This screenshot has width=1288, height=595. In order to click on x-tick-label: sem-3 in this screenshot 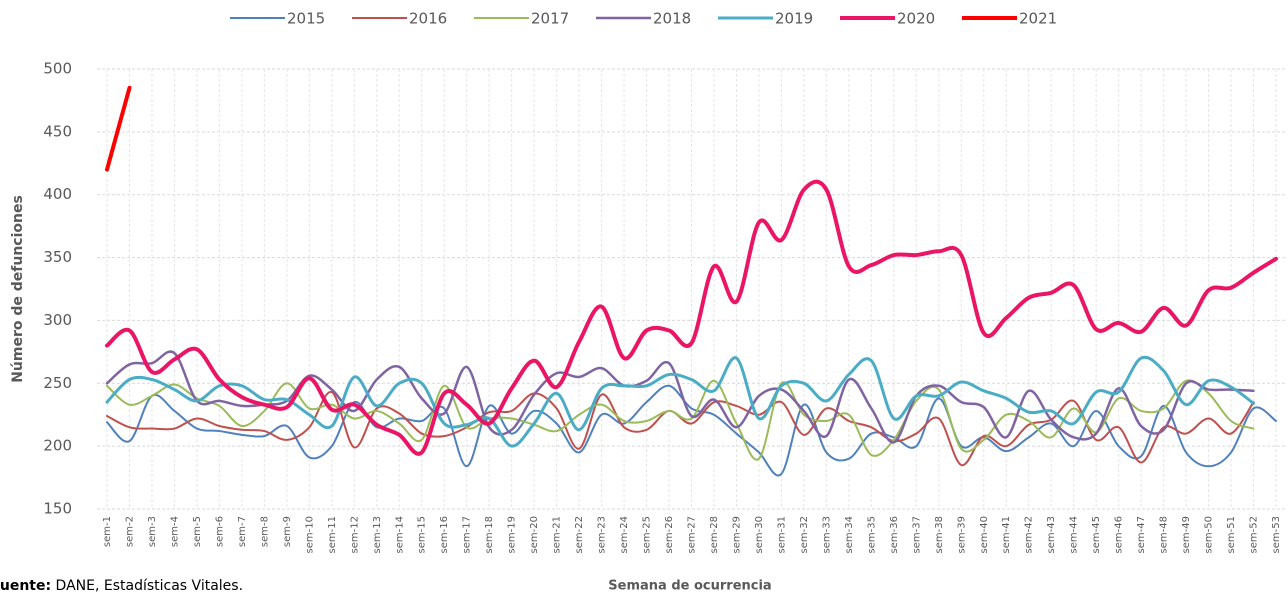, I will do `click(152, 531)`.